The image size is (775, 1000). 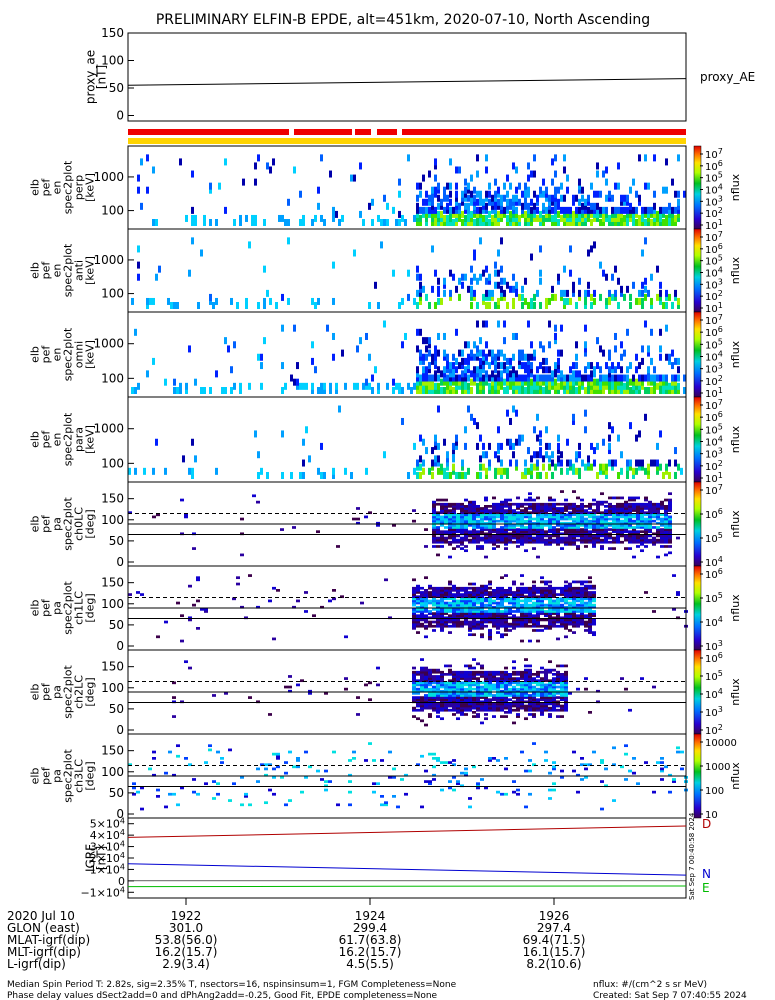 What do you see at coordinates (411, 190) in the screenshot?
I see `spectrogram-cells` at bounding box center [411, 190].